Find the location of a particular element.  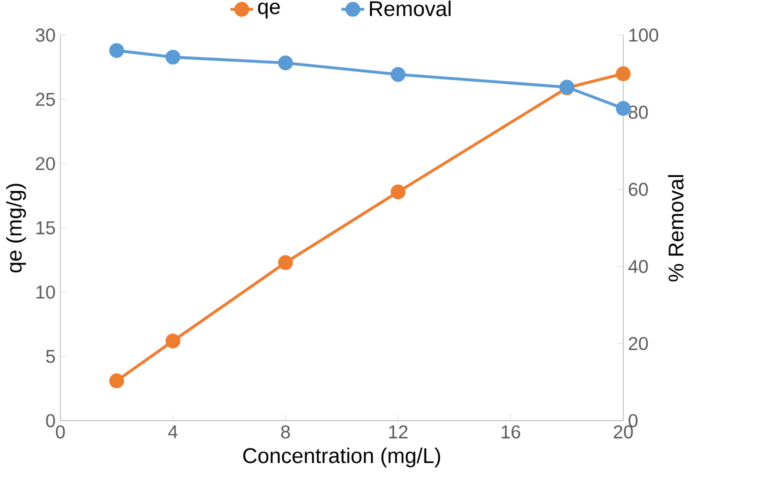

y-tick-label: 0 is located at coordinates (50, 421).